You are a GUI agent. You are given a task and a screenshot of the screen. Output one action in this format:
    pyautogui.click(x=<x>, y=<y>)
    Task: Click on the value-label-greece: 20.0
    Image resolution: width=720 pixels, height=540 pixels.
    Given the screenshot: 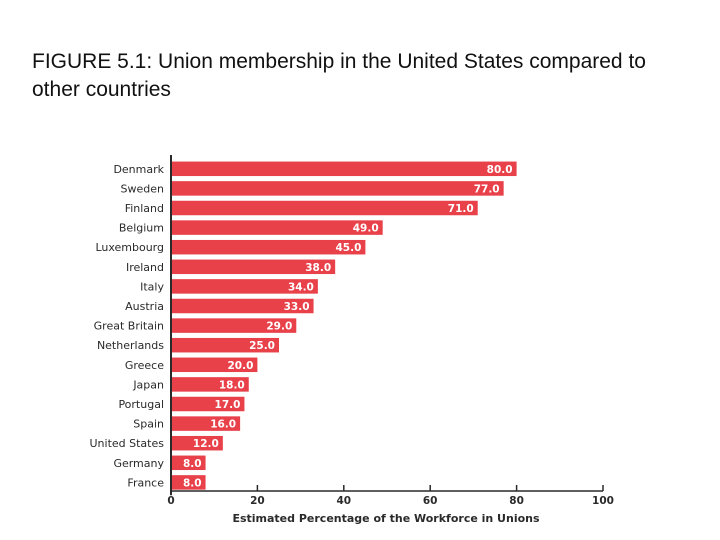 What is the action you would take?
    pyautogui.click(x=240, y=366)
    